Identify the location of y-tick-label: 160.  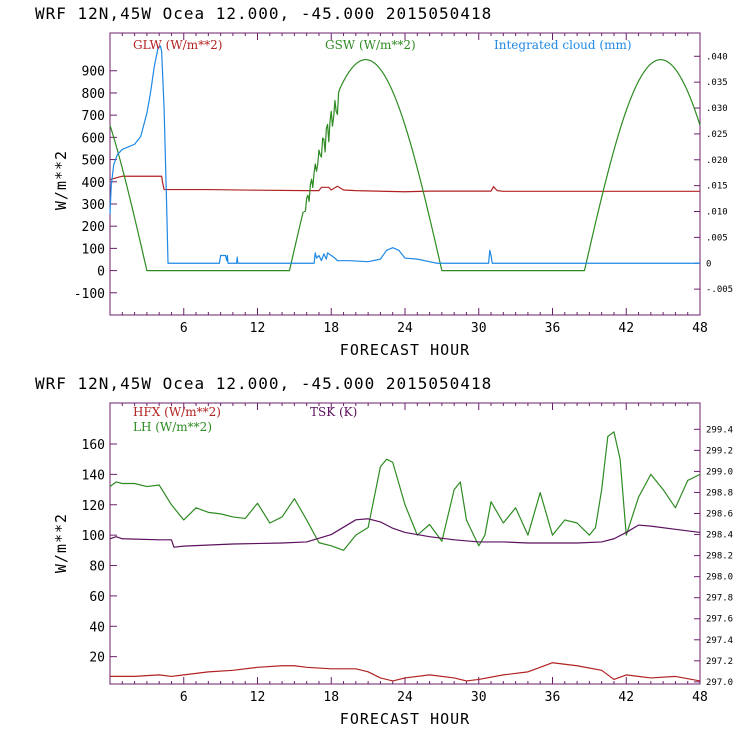
(93, 445).